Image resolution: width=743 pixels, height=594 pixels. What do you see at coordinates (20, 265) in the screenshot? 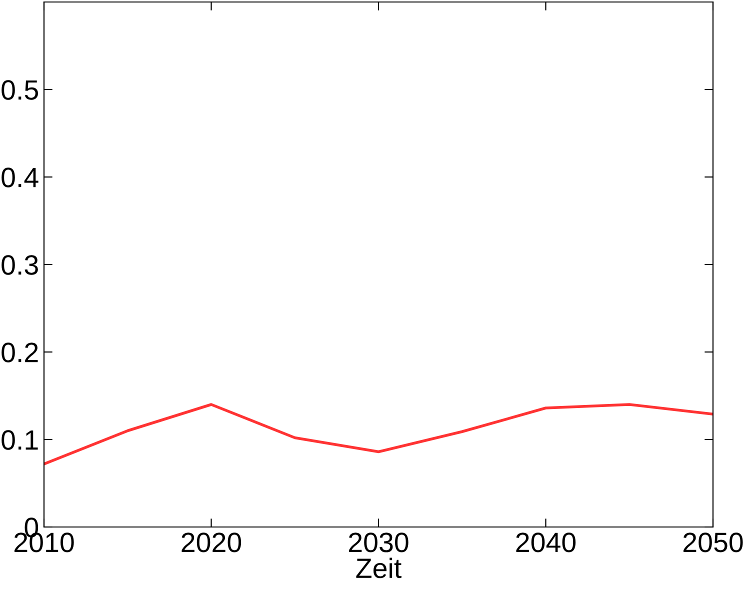
I see `y-tick-label: 0.3` at bounding box center [20, 265].